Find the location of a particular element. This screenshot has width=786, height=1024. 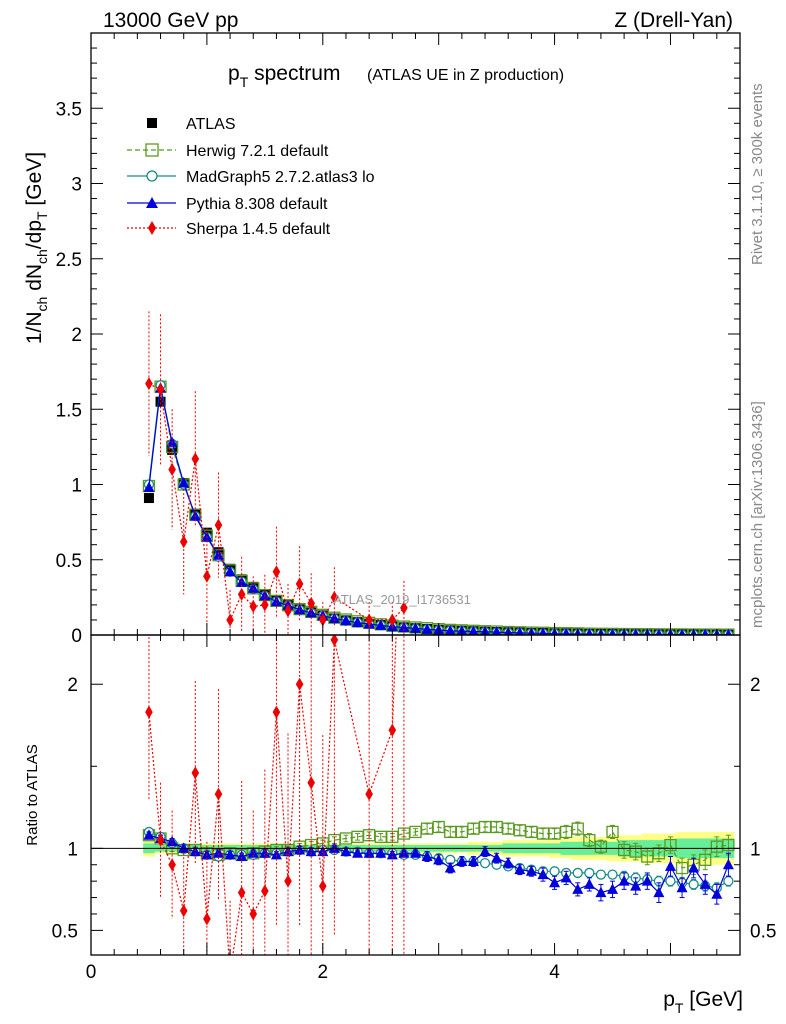

legend-label-pythia: Pythia 8.308 default is located at coordinates (257, 204).